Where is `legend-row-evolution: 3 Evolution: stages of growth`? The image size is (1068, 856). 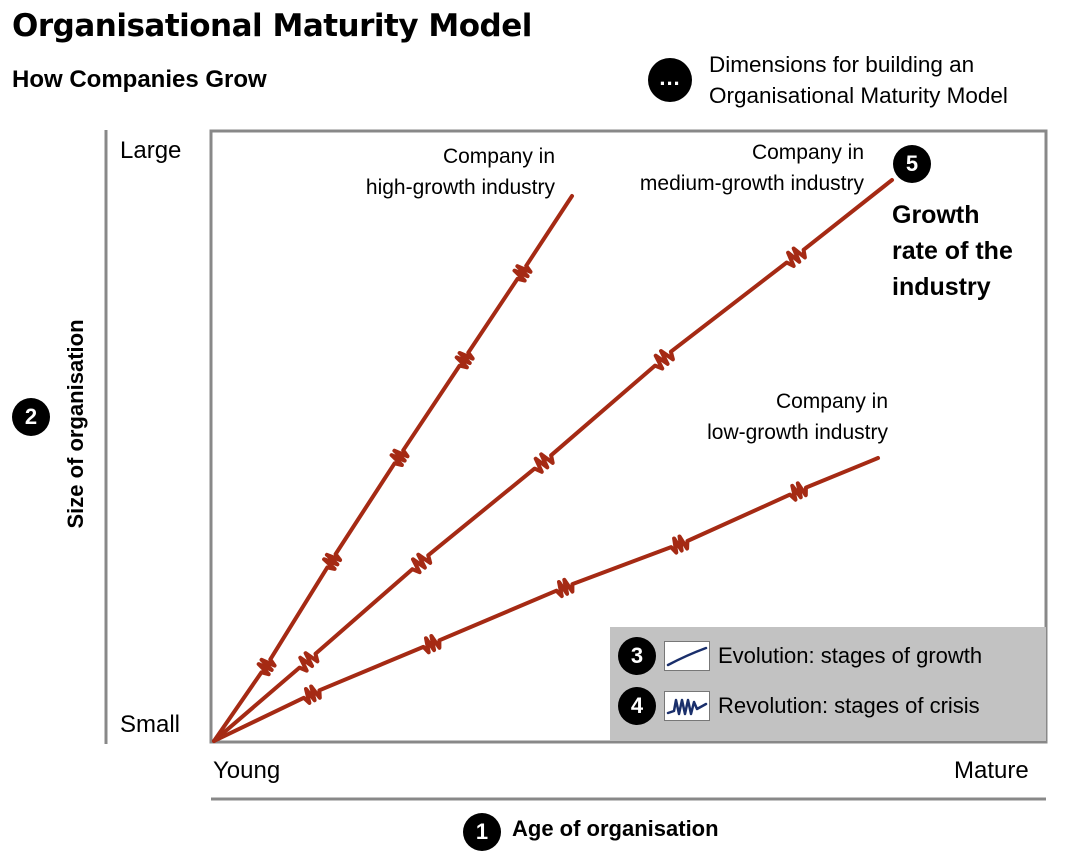 legend-row-evolution: 3 Evolution: stages of growth is located at coordinates (800, 656).